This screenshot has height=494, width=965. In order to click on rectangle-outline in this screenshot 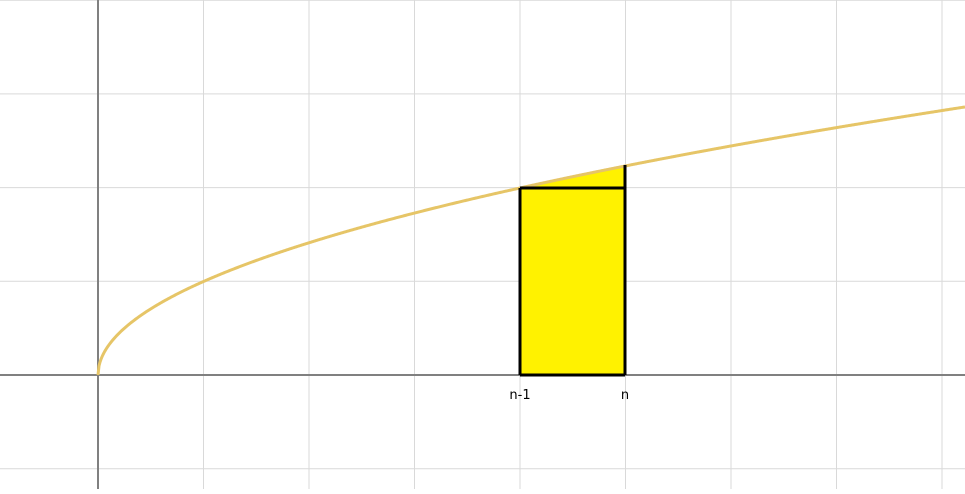, I will do `click(572, 271)`.